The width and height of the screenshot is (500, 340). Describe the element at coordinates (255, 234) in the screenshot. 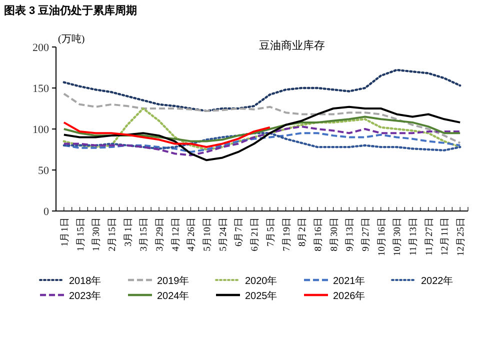

I see `x-tick-label: 6月21日` at that location.